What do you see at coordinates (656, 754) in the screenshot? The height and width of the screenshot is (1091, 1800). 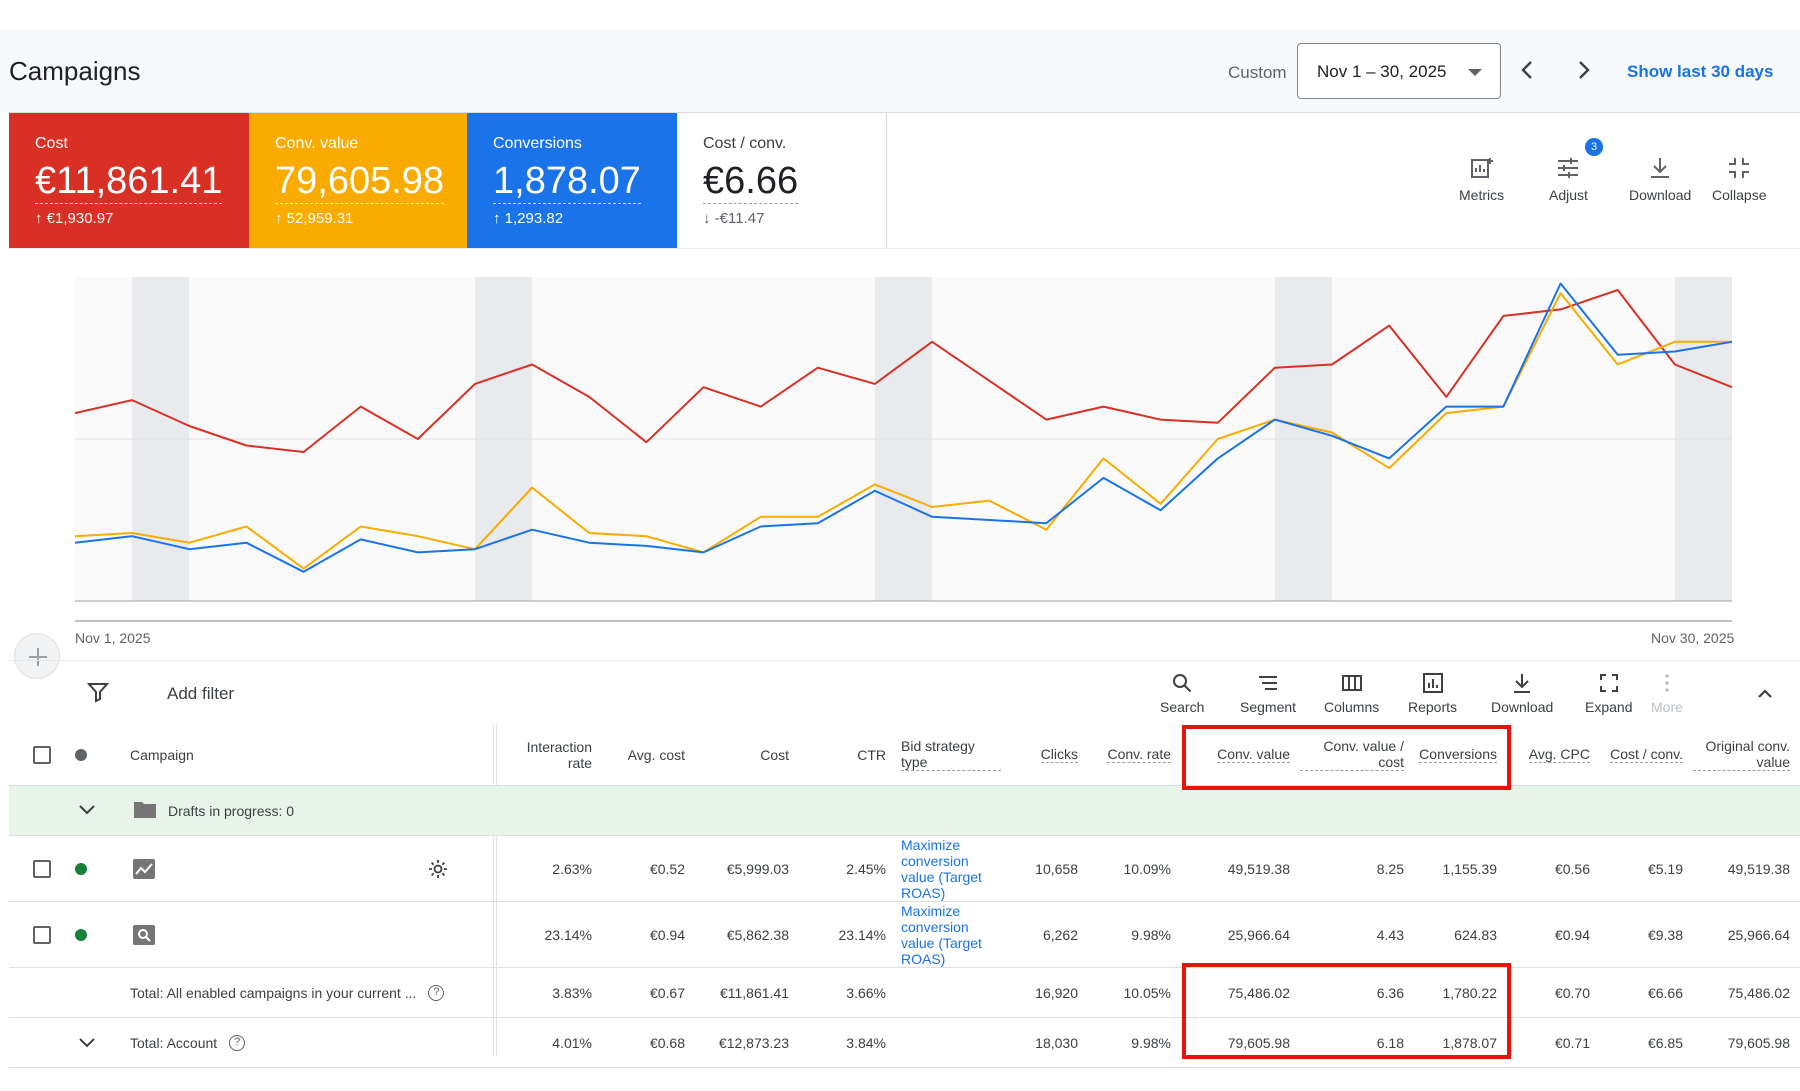 I see `header-label: Avg. cost` at bounding box center [656, 754].